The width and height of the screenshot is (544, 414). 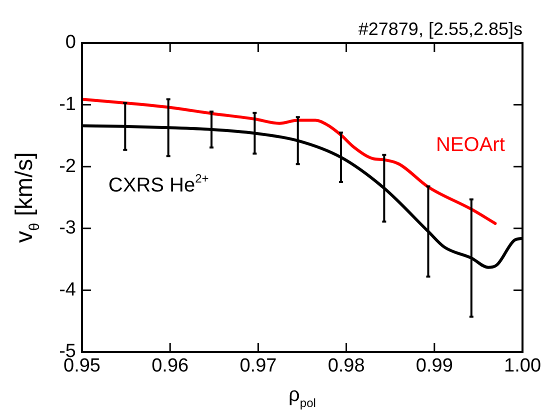 What do you see at coordinates (67, 105) in the screenshot?
I see `y-tick-label: -1` at bounding box center [67, 105].